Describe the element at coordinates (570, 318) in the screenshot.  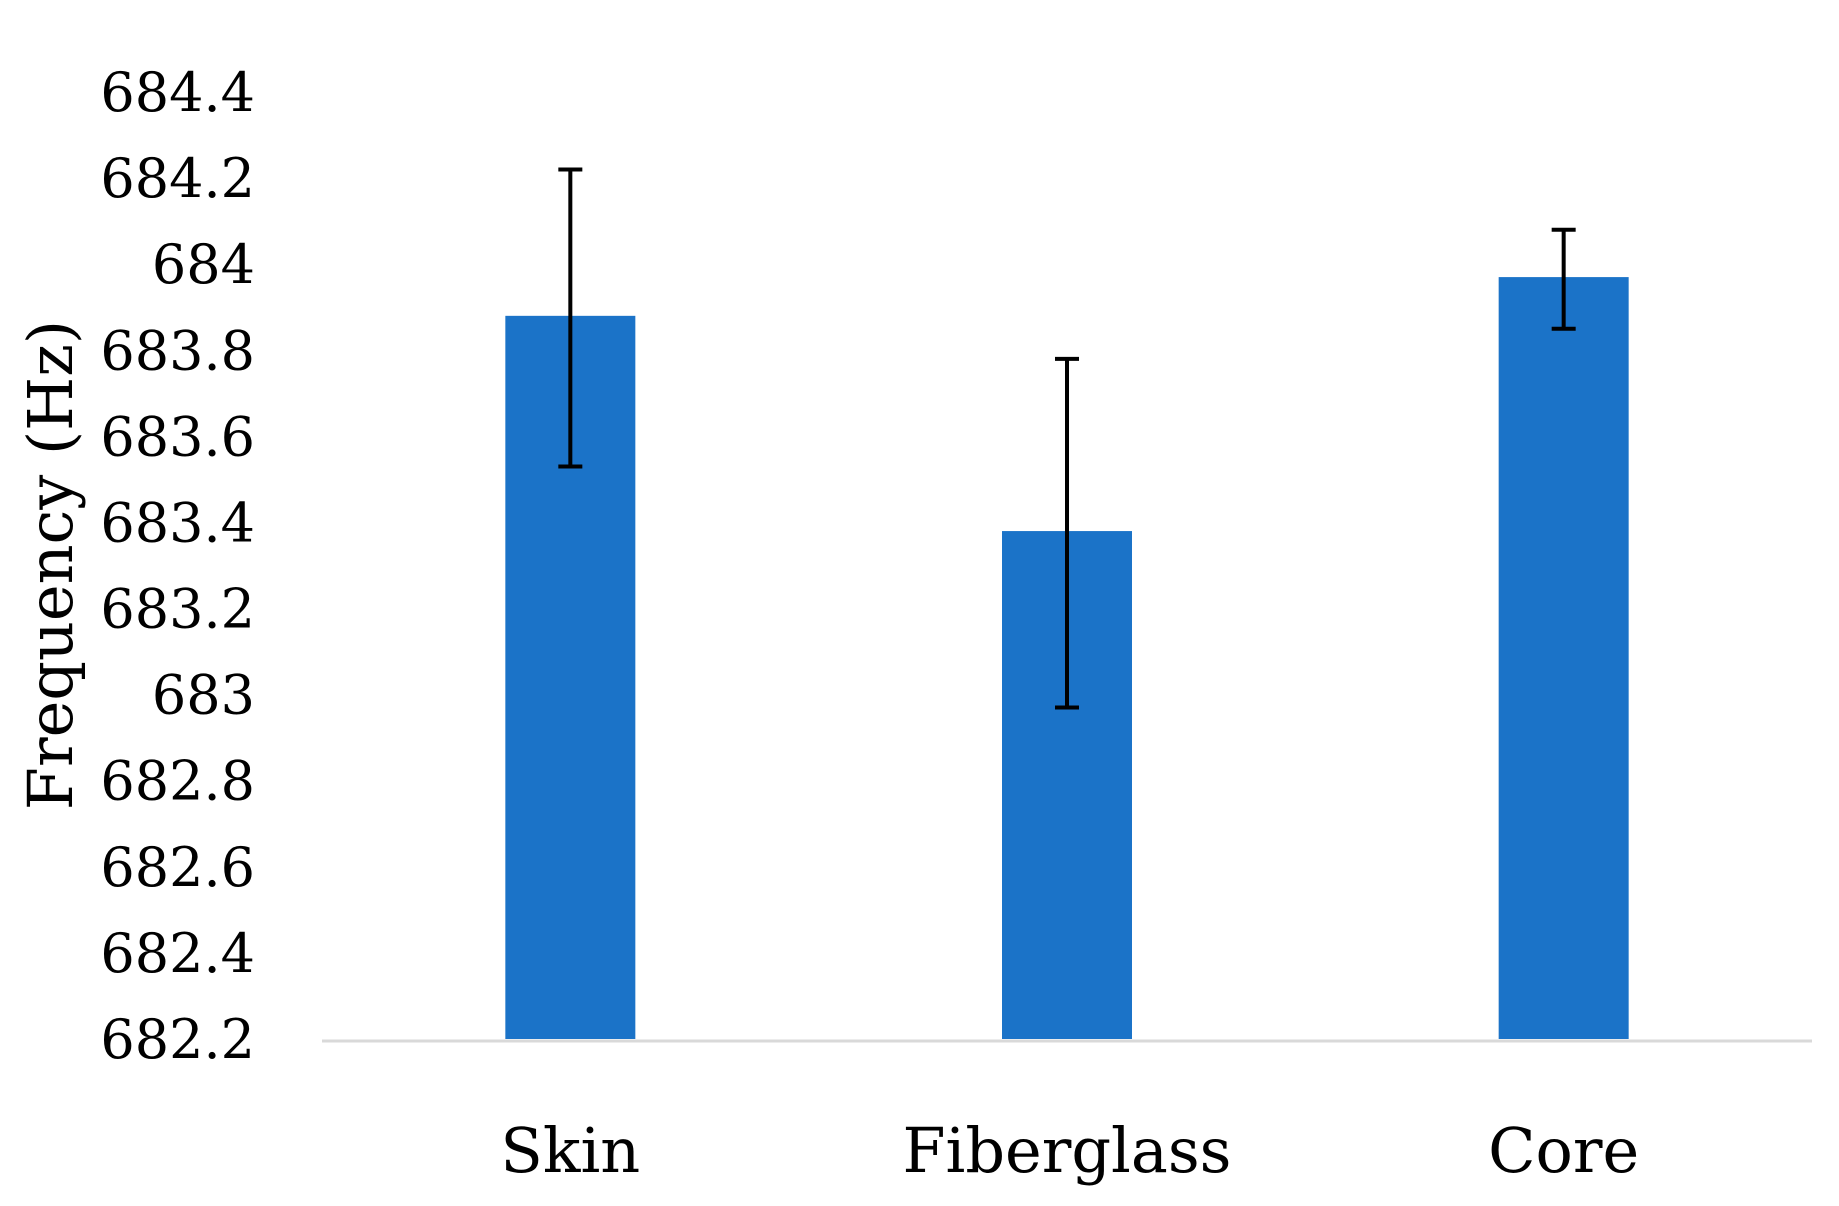
I see `error-bar-skin` at that location.